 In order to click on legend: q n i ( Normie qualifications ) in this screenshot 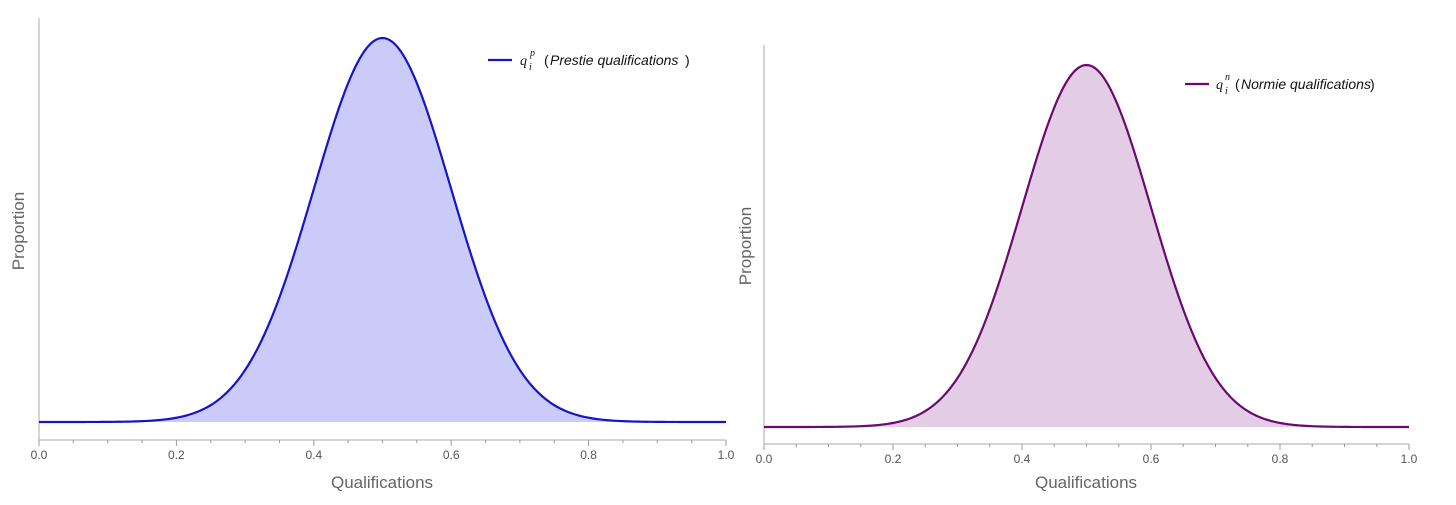, I will do `click(1280, 84)`.